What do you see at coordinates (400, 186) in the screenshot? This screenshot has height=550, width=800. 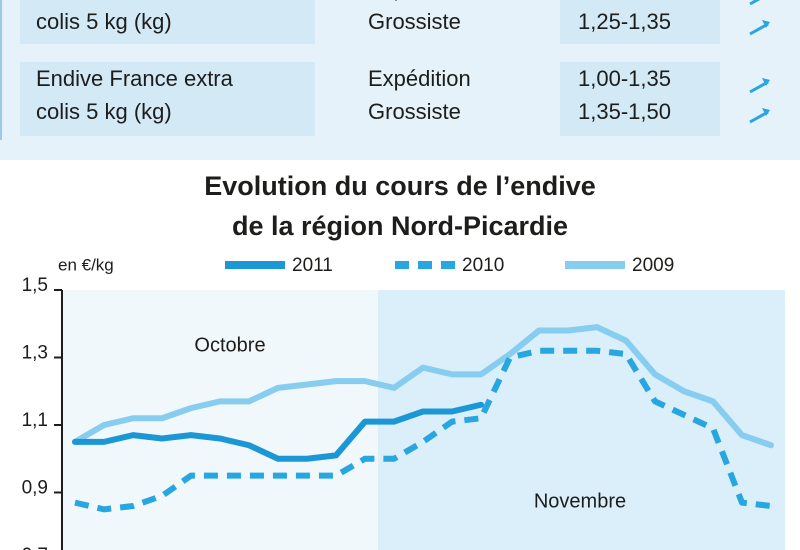 I see `chart-title: Evolution du cours de l’endive` at bounding box center [400, 186].